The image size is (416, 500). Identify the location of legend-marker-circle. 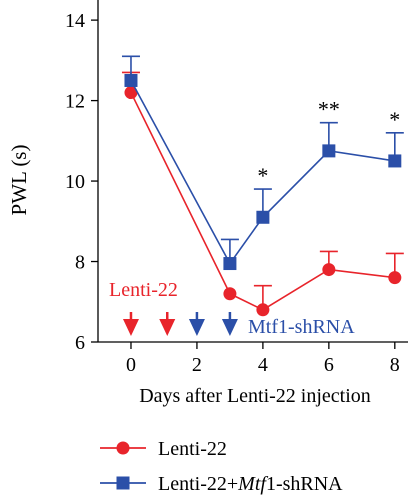
(123, 448).